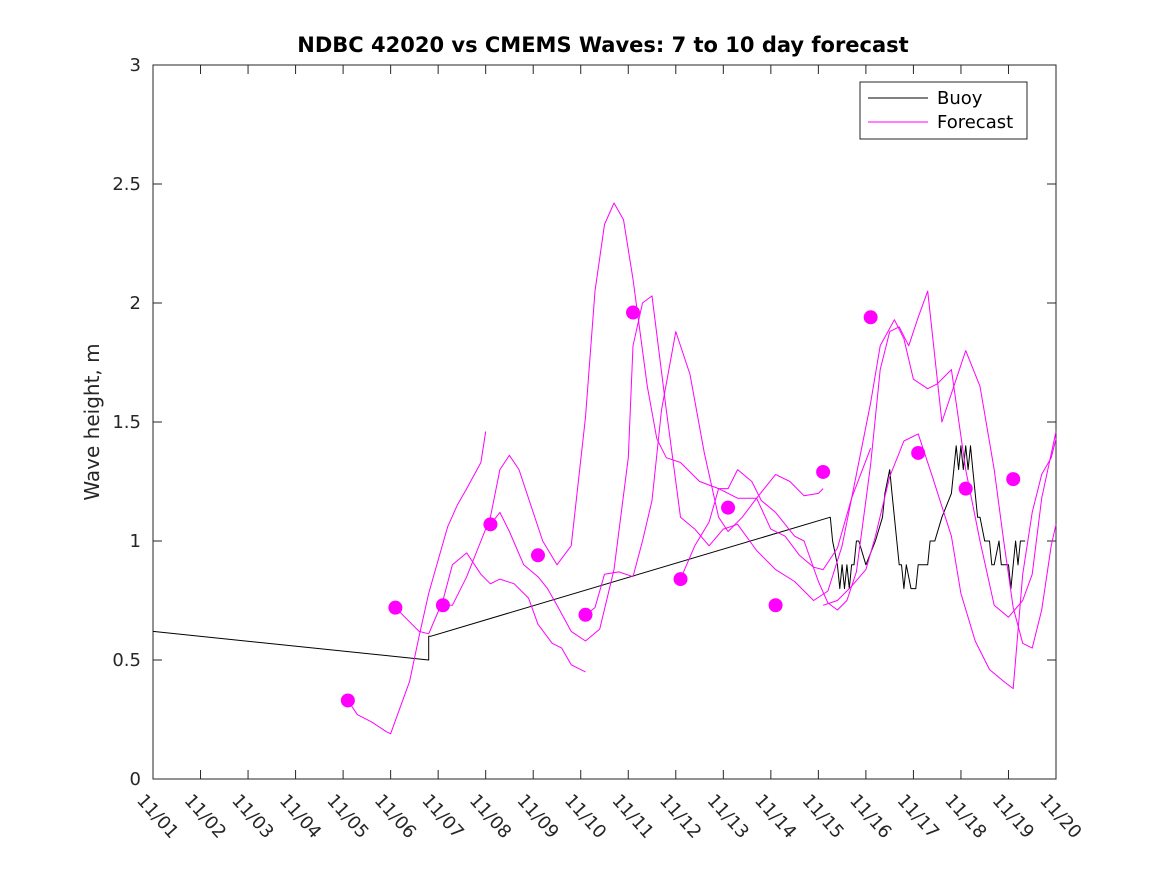  I want to click on x-tick-label: 11/16, so click(870, 816).